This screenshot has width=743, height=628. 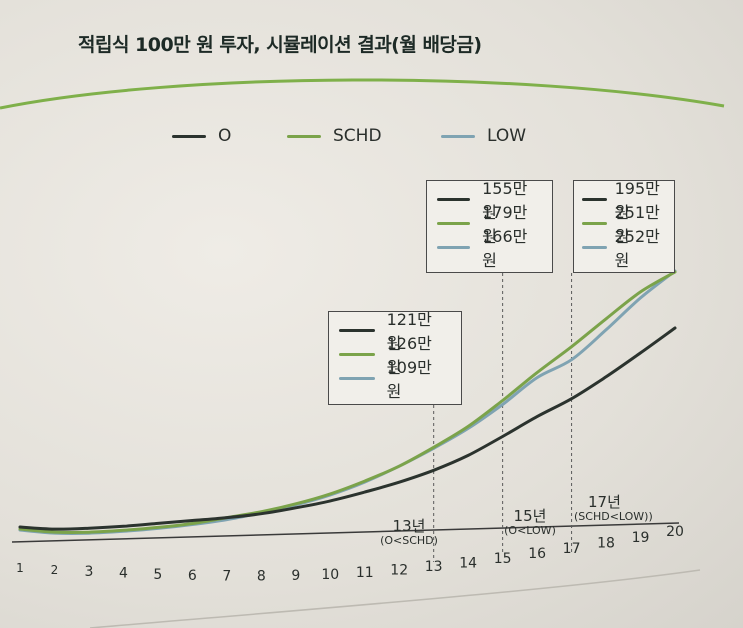 What do you see at coordinates (483, 136) in the screenshot?
I see `legend-item-low: LOW` at bounding box center [483, 136].